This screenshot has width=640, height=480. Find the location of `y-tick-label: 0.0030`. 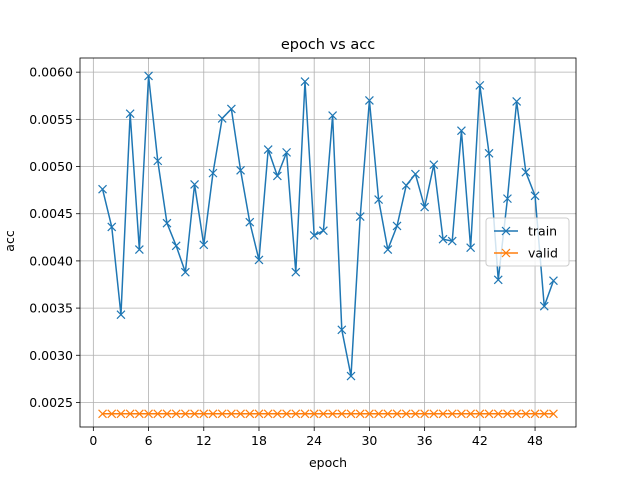

y-tick-label: 0.0030 is located at coordinates (51, 355).